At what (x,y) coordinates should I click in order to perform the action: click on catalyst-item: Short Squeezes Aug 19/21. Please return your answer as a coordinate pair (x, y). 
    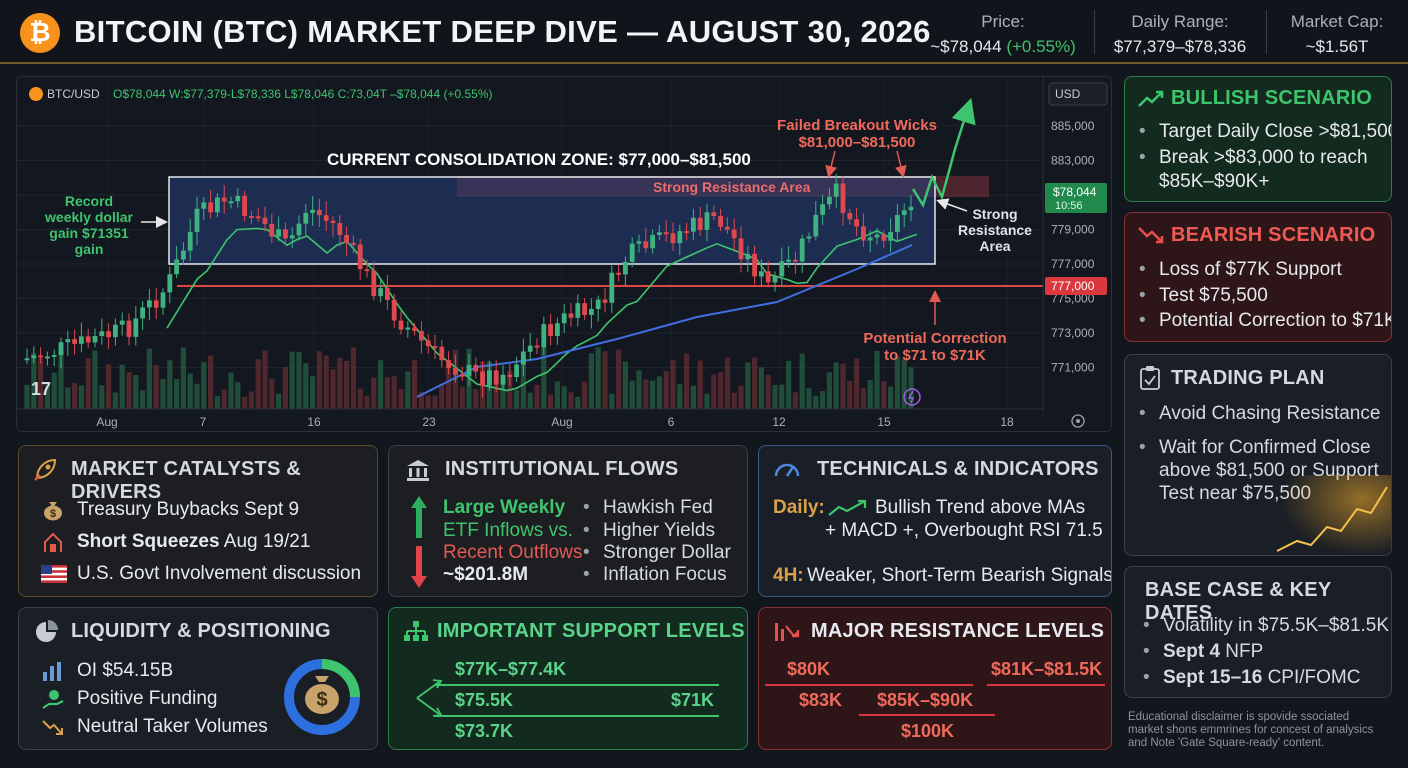
    Looking at the image, I should click on (193, 542).